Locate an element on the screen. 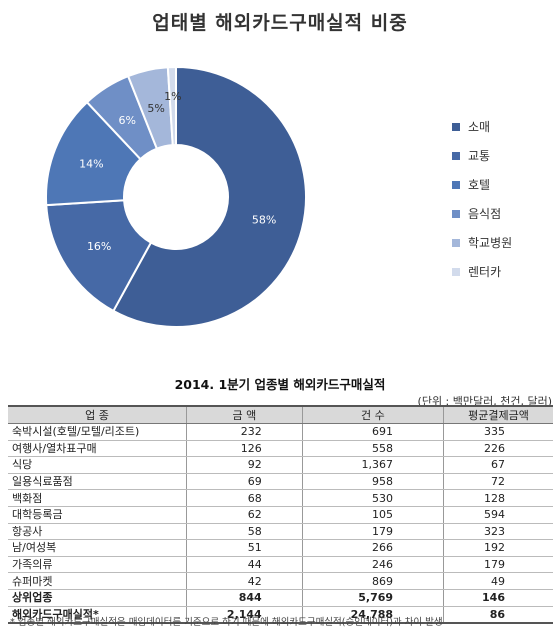  table-cell: 44 is located at coordinates (244, 565).